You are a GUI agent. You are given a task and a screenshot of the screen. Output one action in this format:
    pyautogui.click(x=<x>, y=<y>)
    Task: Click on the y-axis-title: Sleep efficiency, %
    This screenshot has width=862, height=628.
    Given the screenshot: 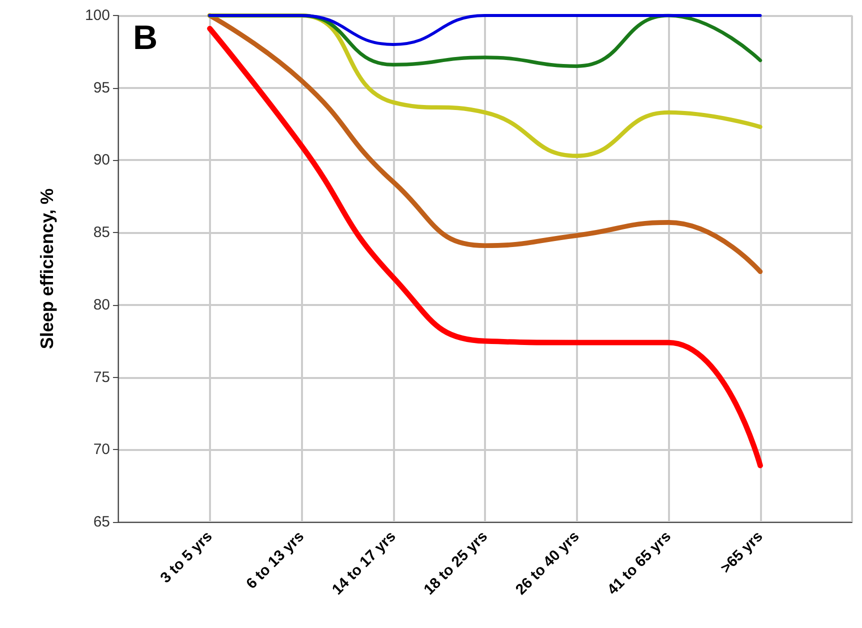 What is the action you would take?
    pyautogui.click(x=47, y=269)
    